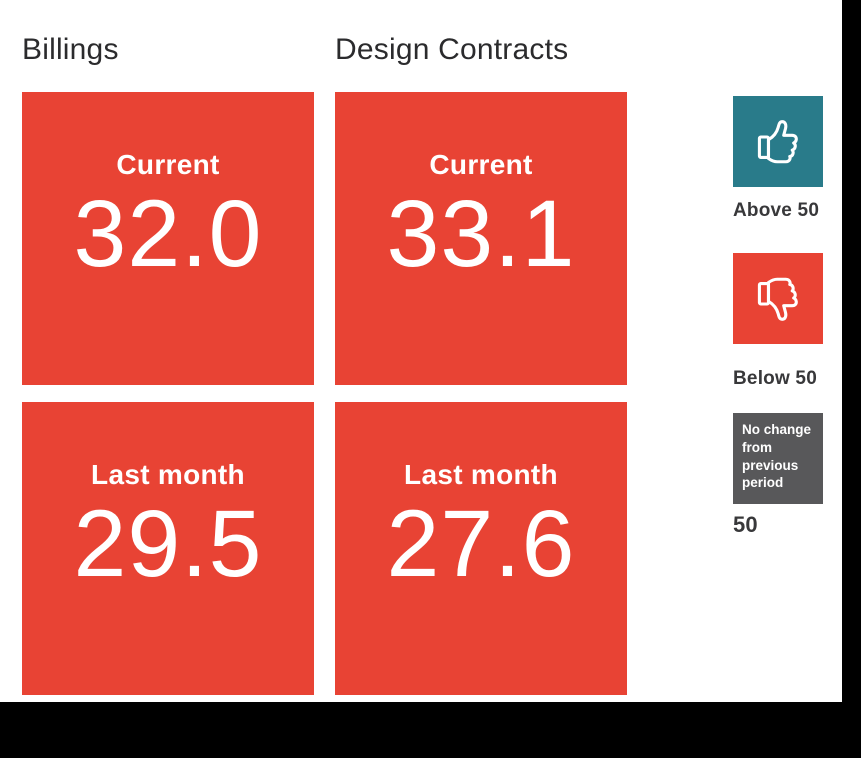 The width and height of the screenshot is (861, 758). I want to click on thumbs-down-icon, so click(777, 299).